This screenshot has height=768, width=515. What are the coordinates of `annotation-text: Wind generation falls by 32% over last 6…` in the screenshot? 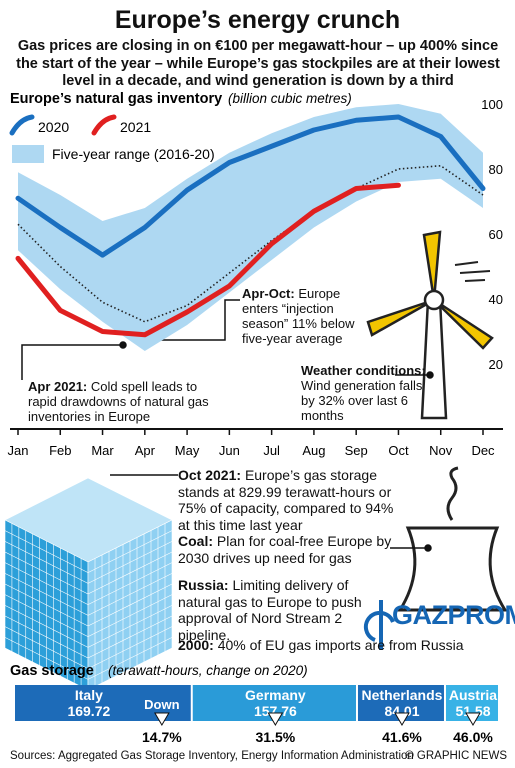 It's located at (362, 400).